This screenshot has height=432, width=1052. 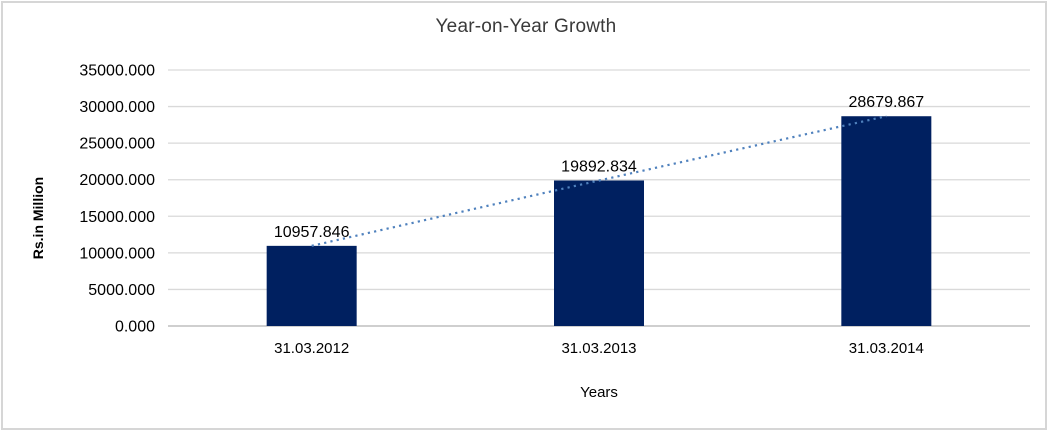 What do you see at coordinates (312, 232) in the screenshot?
I see `bar-data-label: 10957.846` at bounding box center [312, 232].